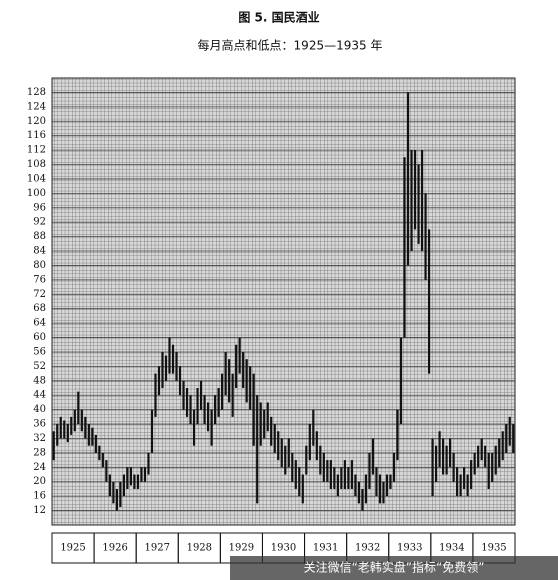 This screenshot has width=558, height=580. I want to click on x-tick-label: 1931, so click(325, 548).